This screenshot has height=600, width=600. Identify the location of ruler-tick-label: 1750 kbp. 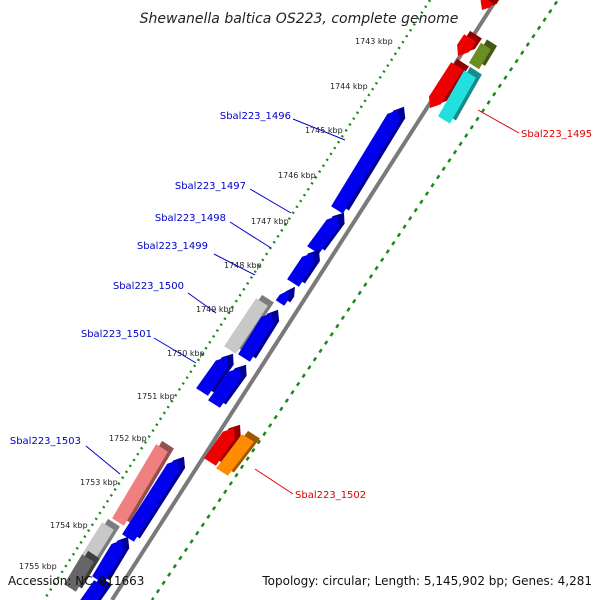
(186, 353).